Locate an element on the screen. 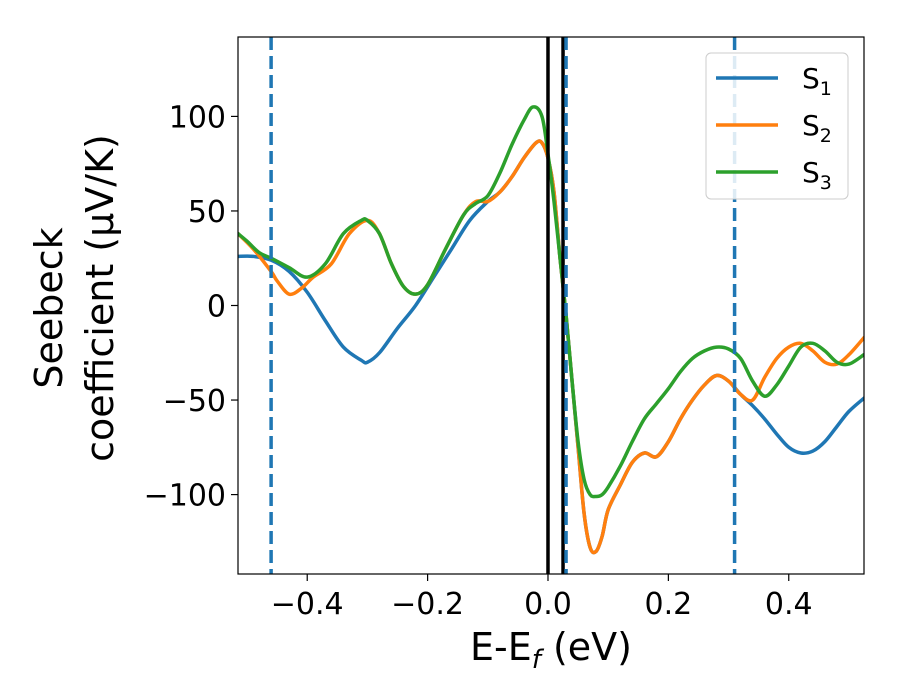  y-tick-label: −50 is located at coordinates (194, 401).